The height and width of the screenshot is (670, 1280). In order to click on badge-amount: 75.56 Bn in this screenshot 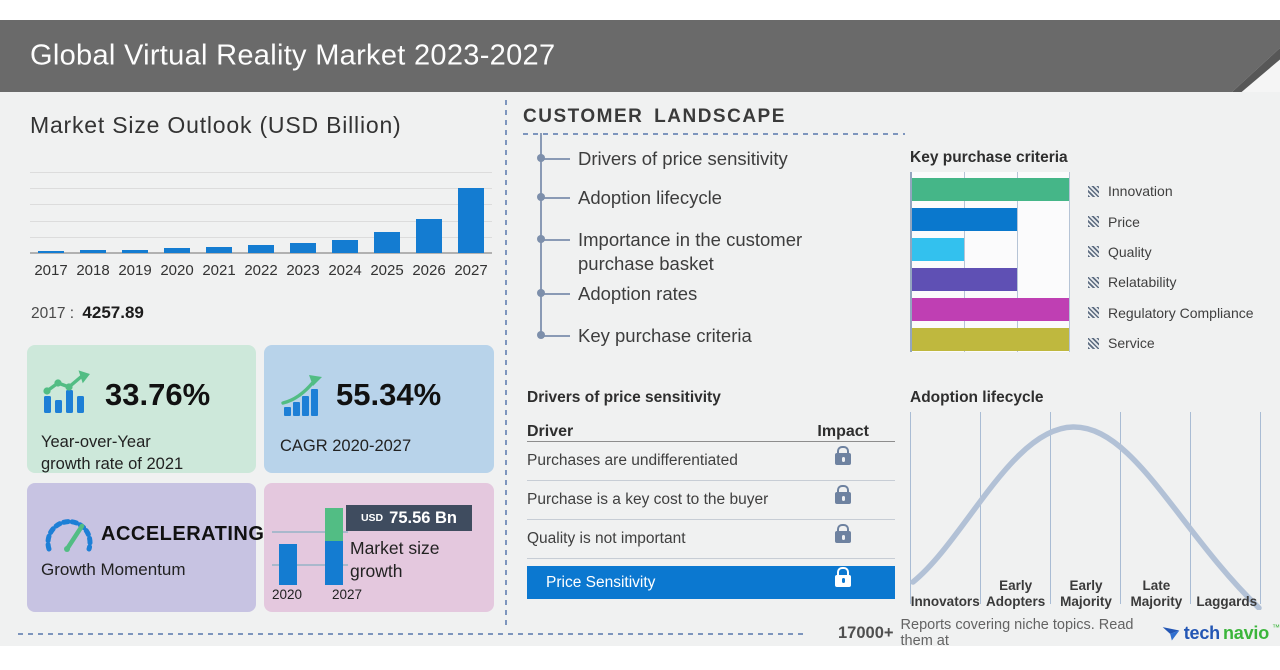, I will do `click(423, 517)`.